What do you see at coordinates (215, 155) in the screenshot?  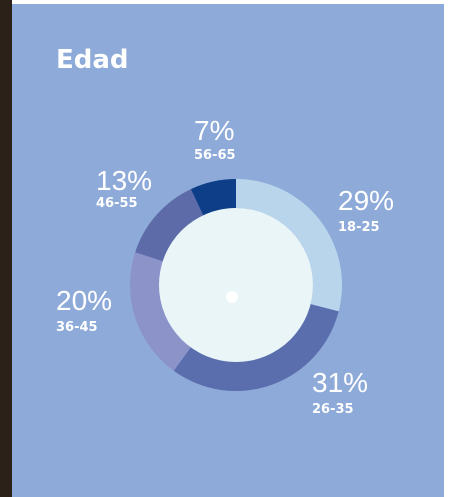 I see `category-label: 56-65` at bounding box center [215, 155].